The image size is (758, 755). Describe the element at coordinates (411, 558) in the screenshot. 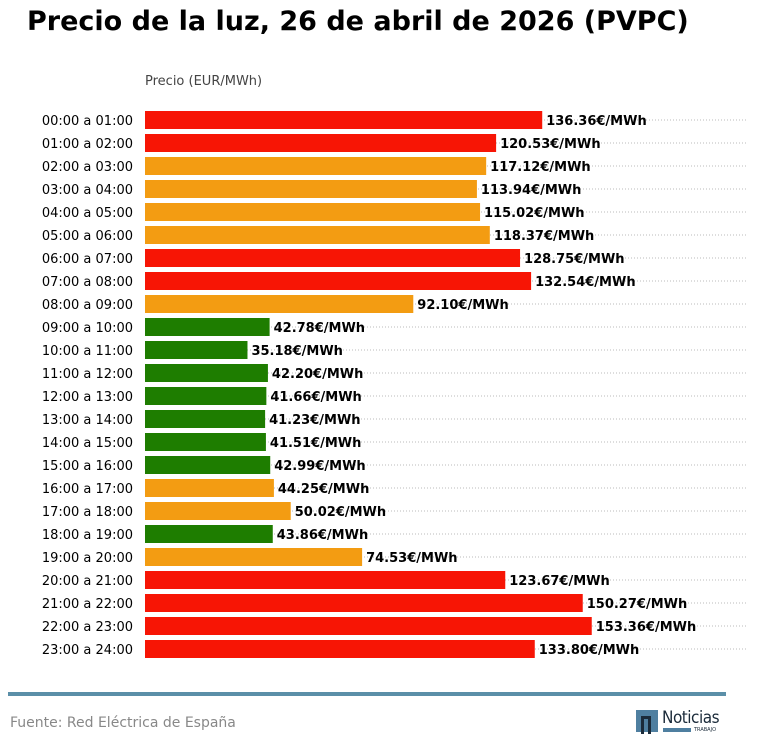

I see `data-label: 74.53€/MWh` at that location.